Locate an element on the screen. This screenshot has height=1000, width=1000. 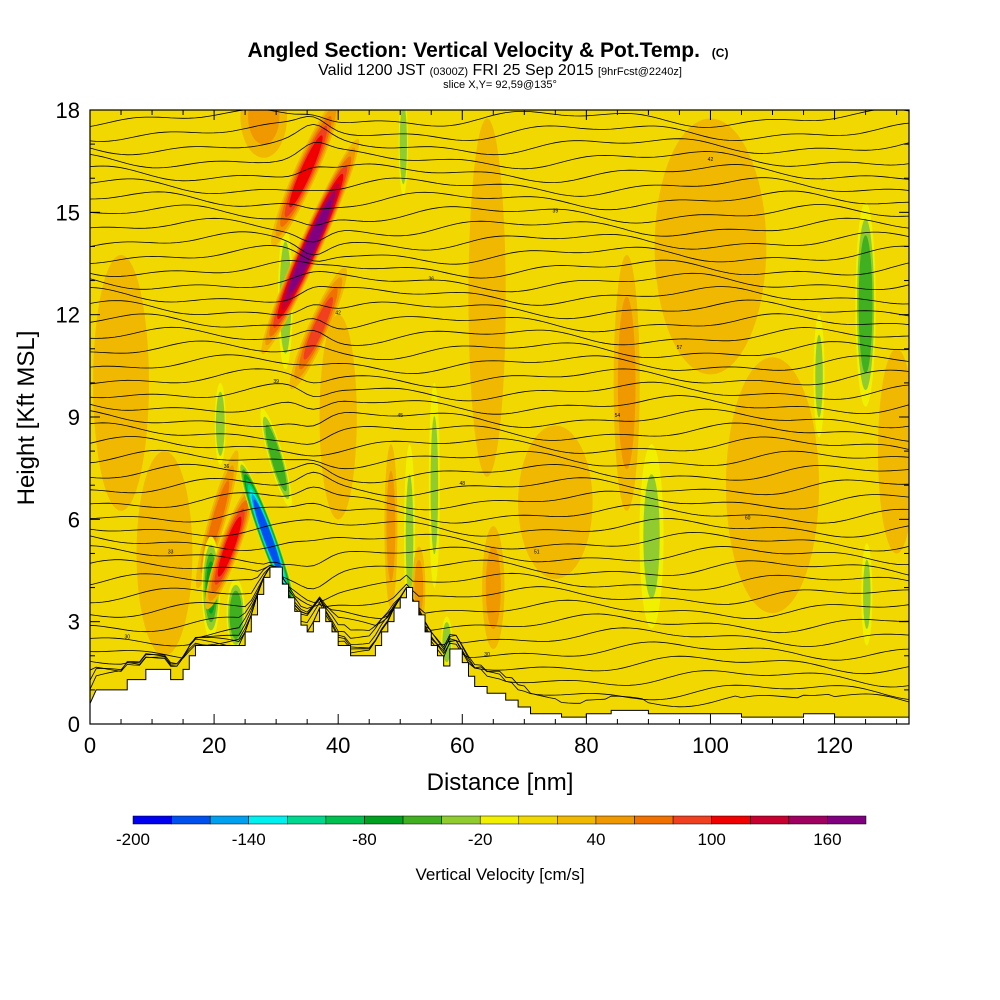
y-tick-label: 9 is located at coordinates (74, 417).